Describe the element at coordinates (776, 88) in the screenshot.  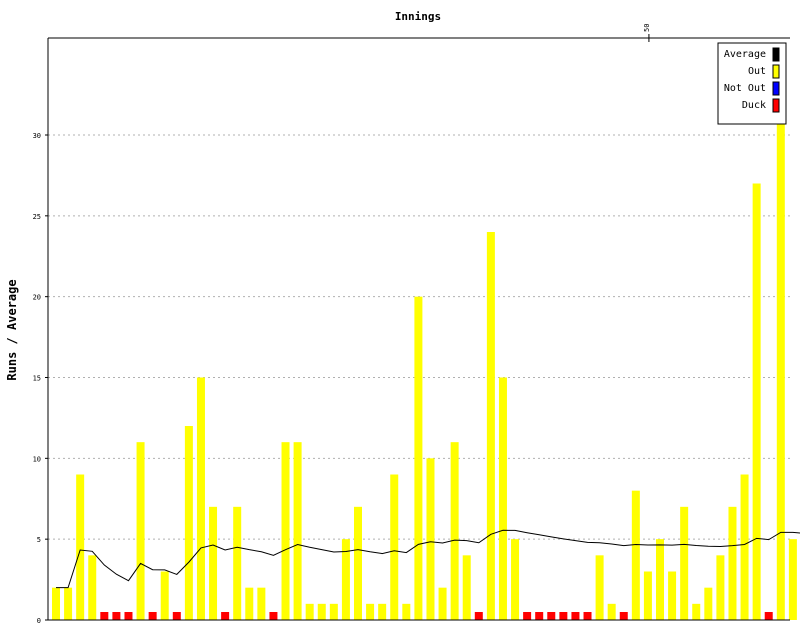
I see `legend-swatch-not-out` at that location.